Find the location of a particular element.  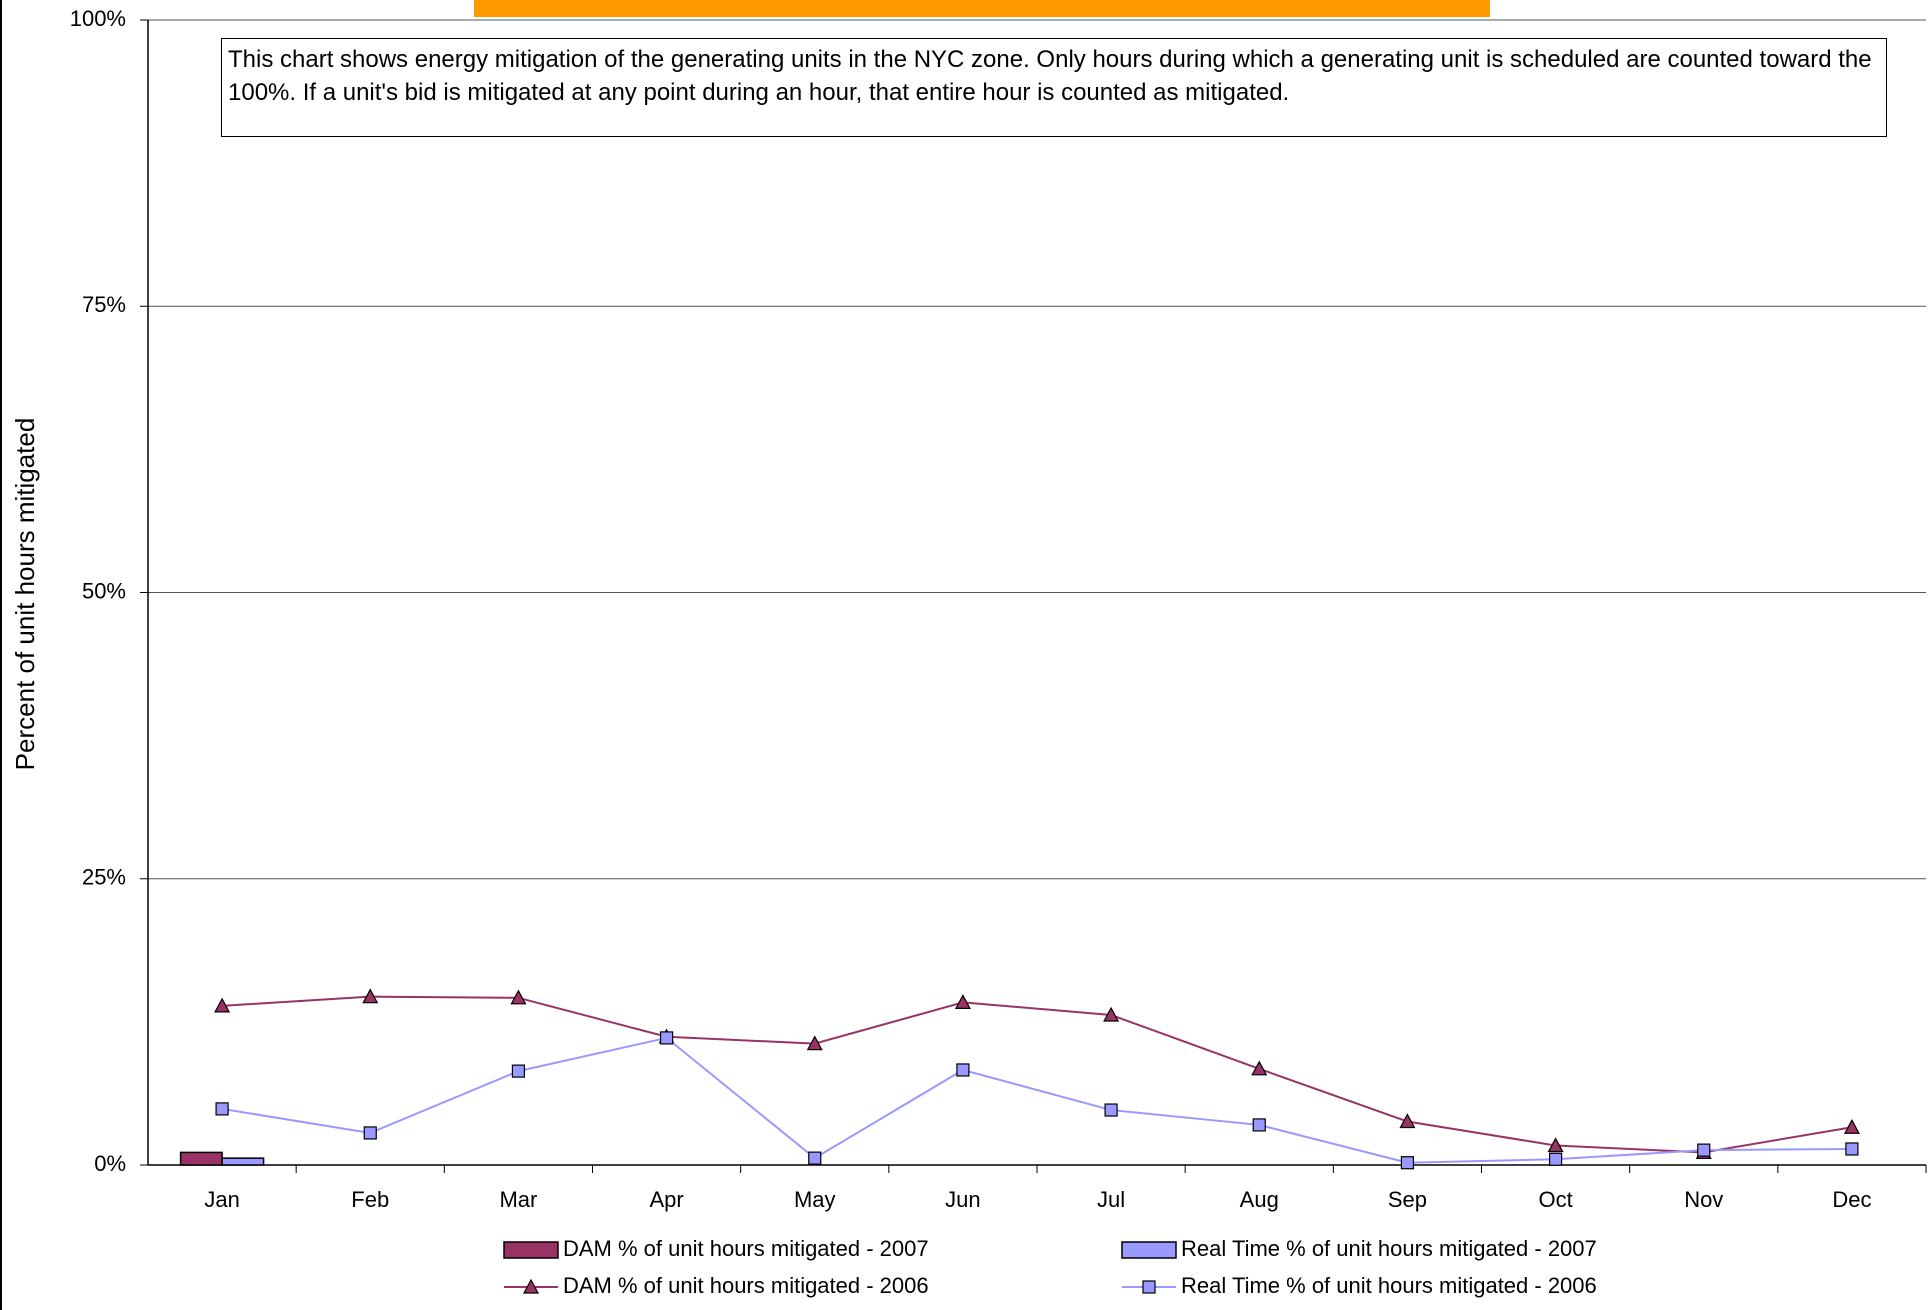

x-tick-label: Sep is located at coordinates (1407, 1199).